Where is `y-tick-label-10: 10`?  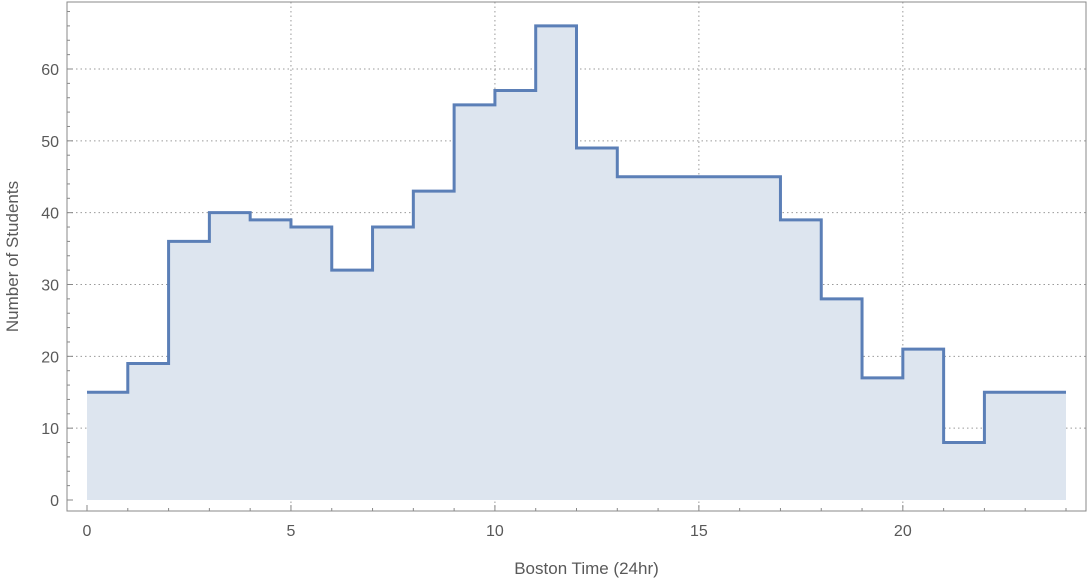 y-tick-label-10: 10 is located at coordinates (50, 429).